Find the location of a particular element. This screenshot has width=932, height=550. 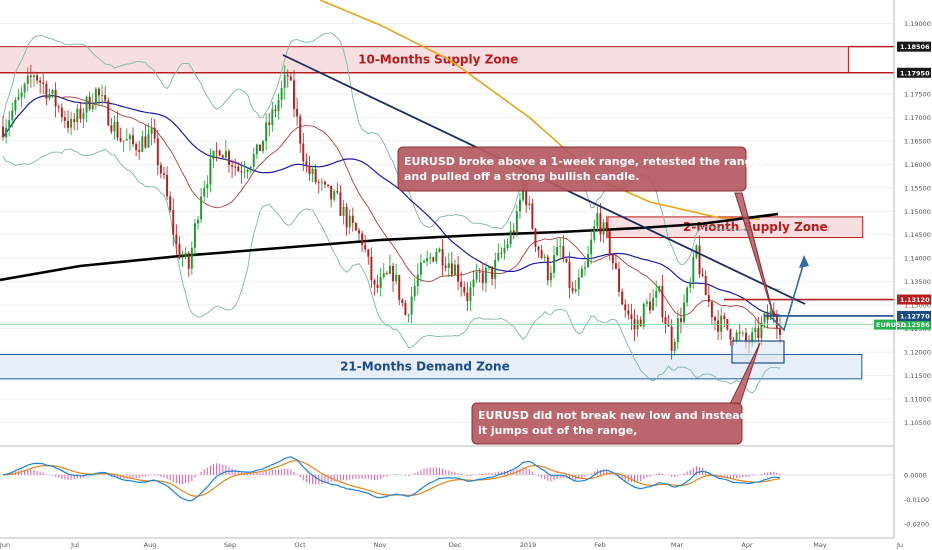

april-range-box is located at coordinates (758, 352).